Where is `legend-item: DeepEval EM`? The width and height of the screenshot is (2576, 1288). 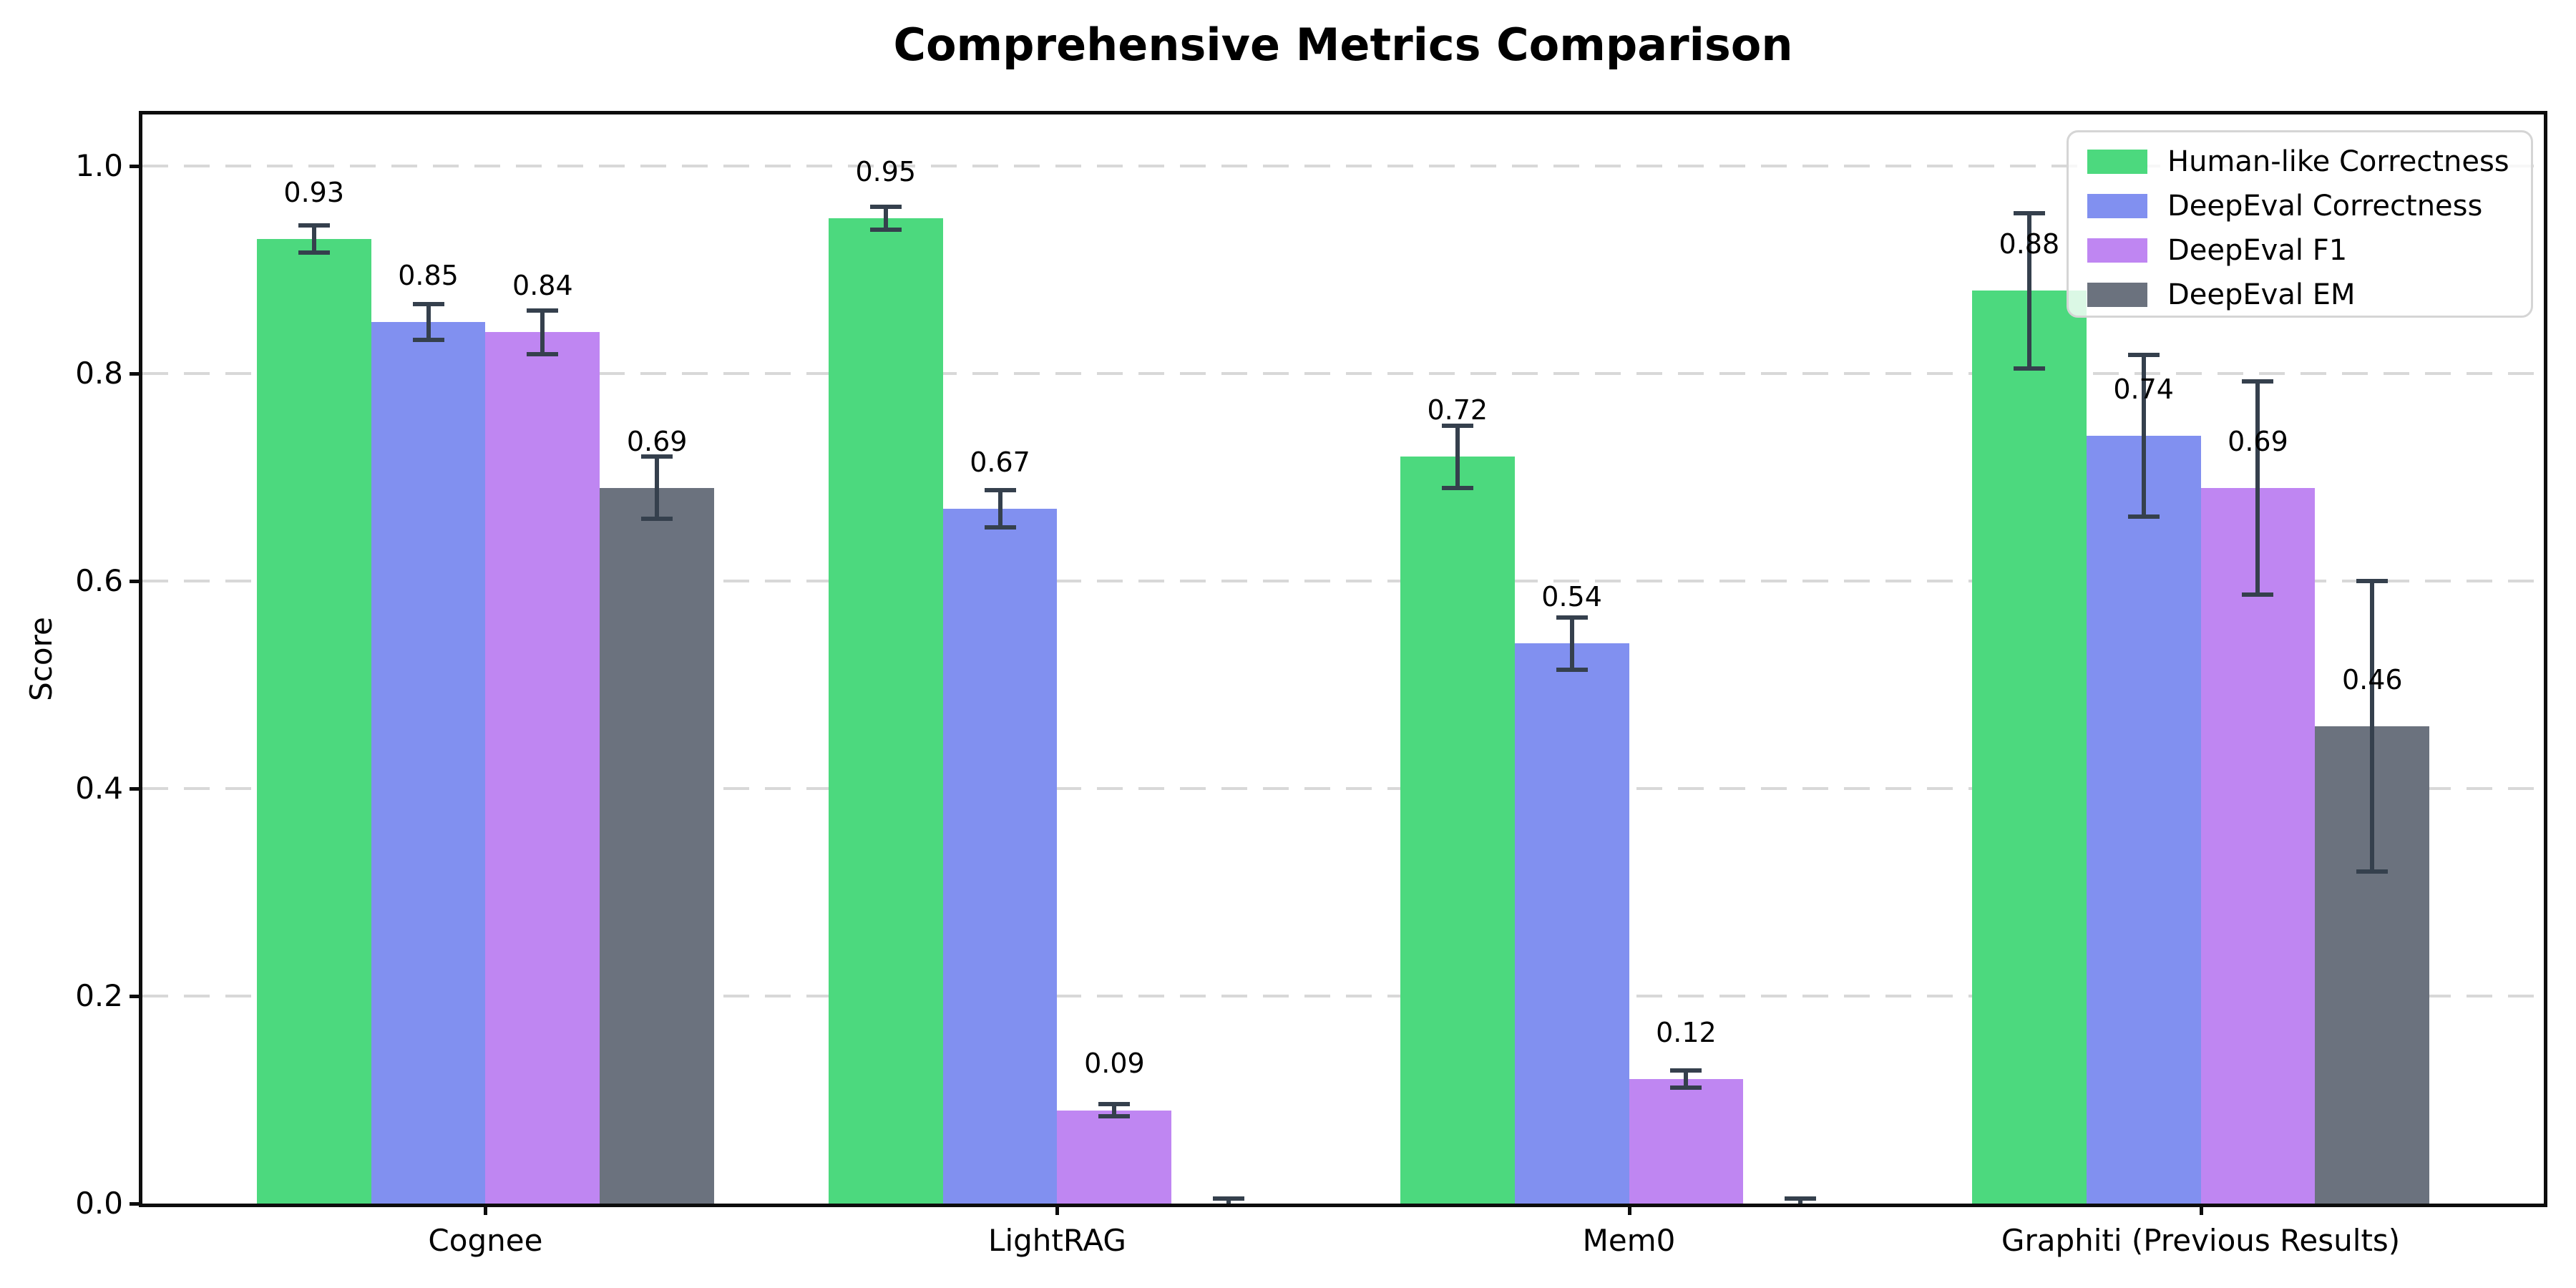
legend-item: DeepEval EM is located at coordinates (2300, 295).